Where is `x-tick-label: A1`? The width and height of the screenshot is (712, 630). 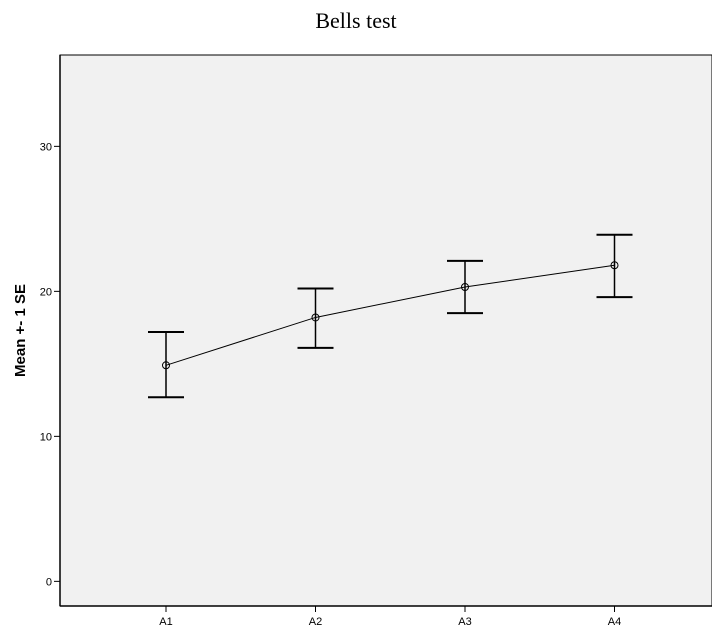
x-tick-label: A1 is located at coordinates (165, 622).